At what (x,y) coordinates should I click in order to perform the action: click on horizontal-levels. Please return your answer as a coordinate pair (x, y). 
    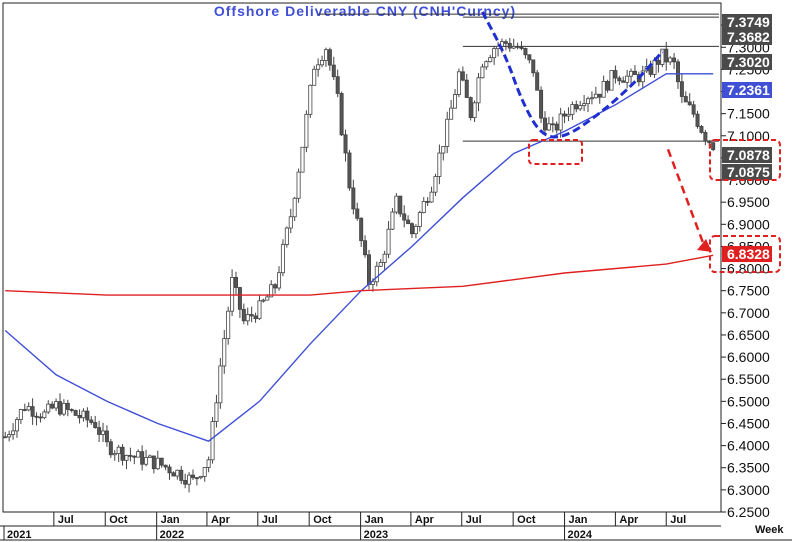
    Looking at the image, I should click on (518, 77).